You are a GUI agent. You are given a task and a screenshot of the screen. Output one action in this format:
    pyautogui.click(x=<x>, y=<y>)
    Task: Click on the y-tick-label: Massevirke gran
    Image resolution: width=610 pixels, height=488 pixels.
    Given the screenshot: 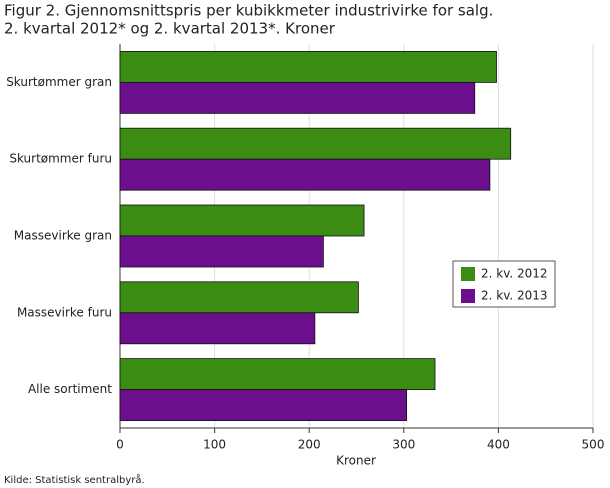 What is the action you would take?
    pyautogui.click(x=63, y=236)
    